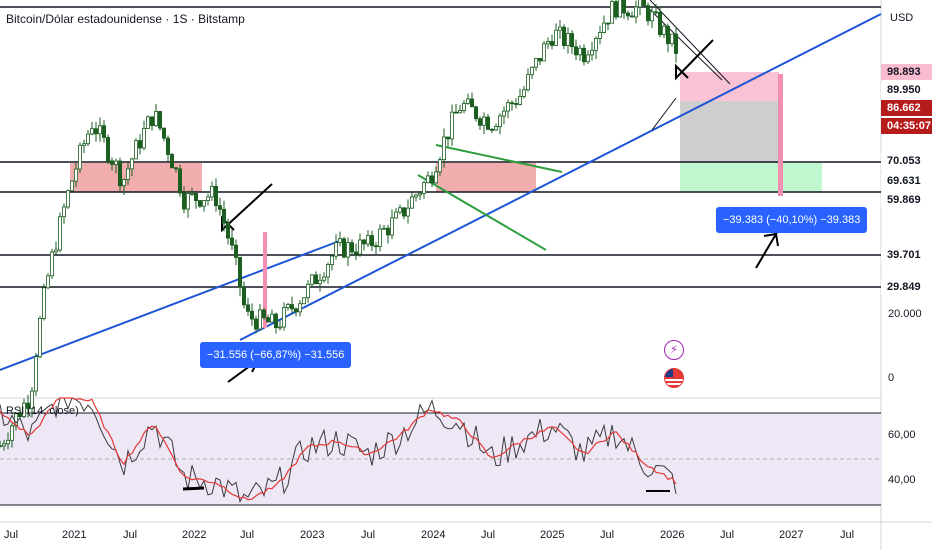 This screenshot has height=550, width=932. Describe the element at coordinates (276, 355) in the screenshot. I see `measure-callout-2022: −31.556 (−66,87%) −31.556` at that location.